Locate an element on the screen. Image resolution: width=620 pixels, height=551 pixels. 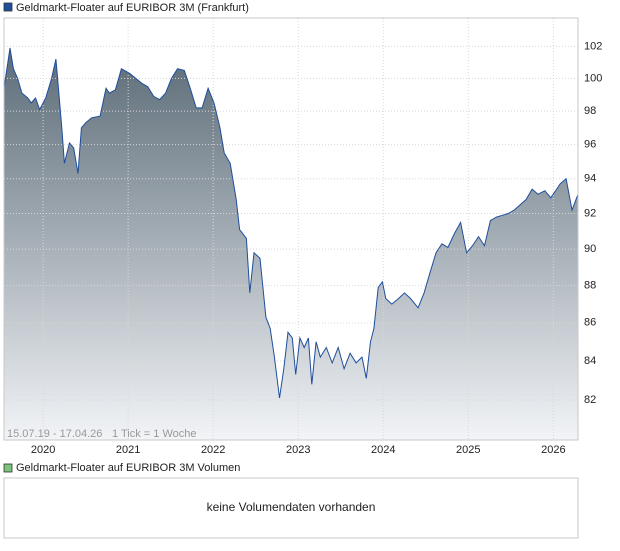
volume-frame is located at coordinates (291, 508).